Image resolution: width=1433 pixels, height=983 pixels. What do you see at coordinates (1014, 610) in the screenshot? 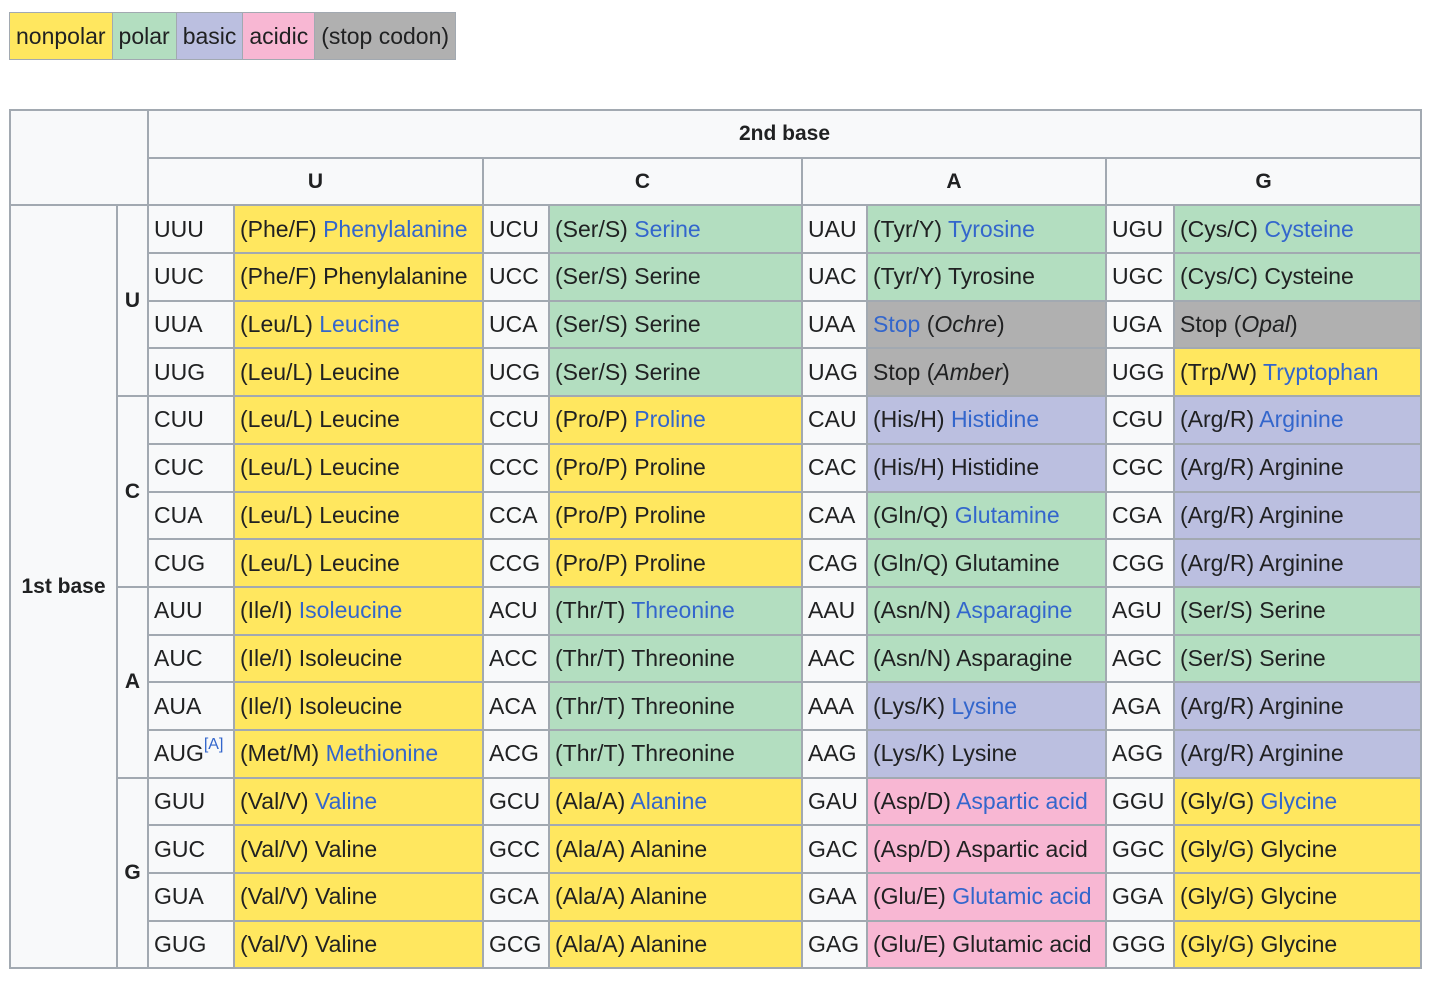
I see `amino-acid-link: Asparagine` at bounding box center [1014, 610].